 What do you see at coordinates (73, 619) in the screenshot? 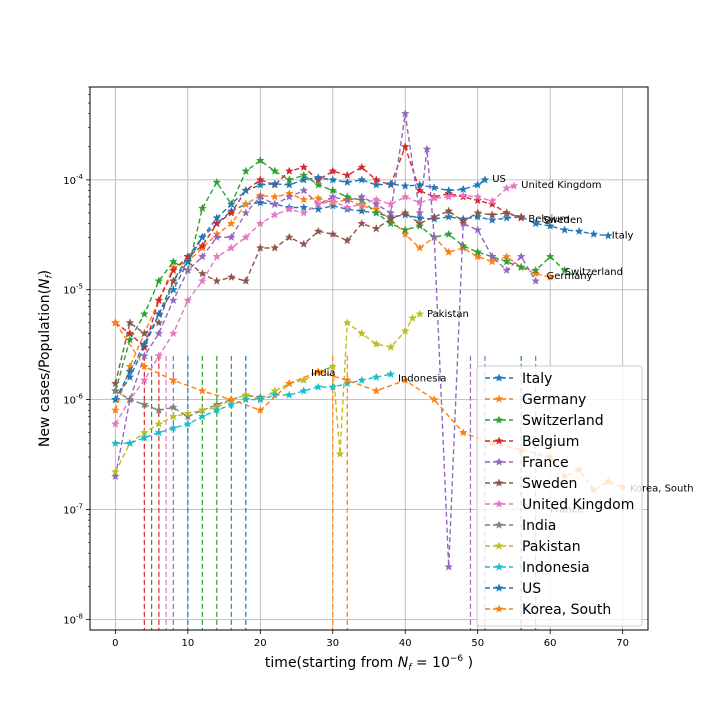
I see `y-tick-label: 10⁻⁸` at bounding box center [73, 619].